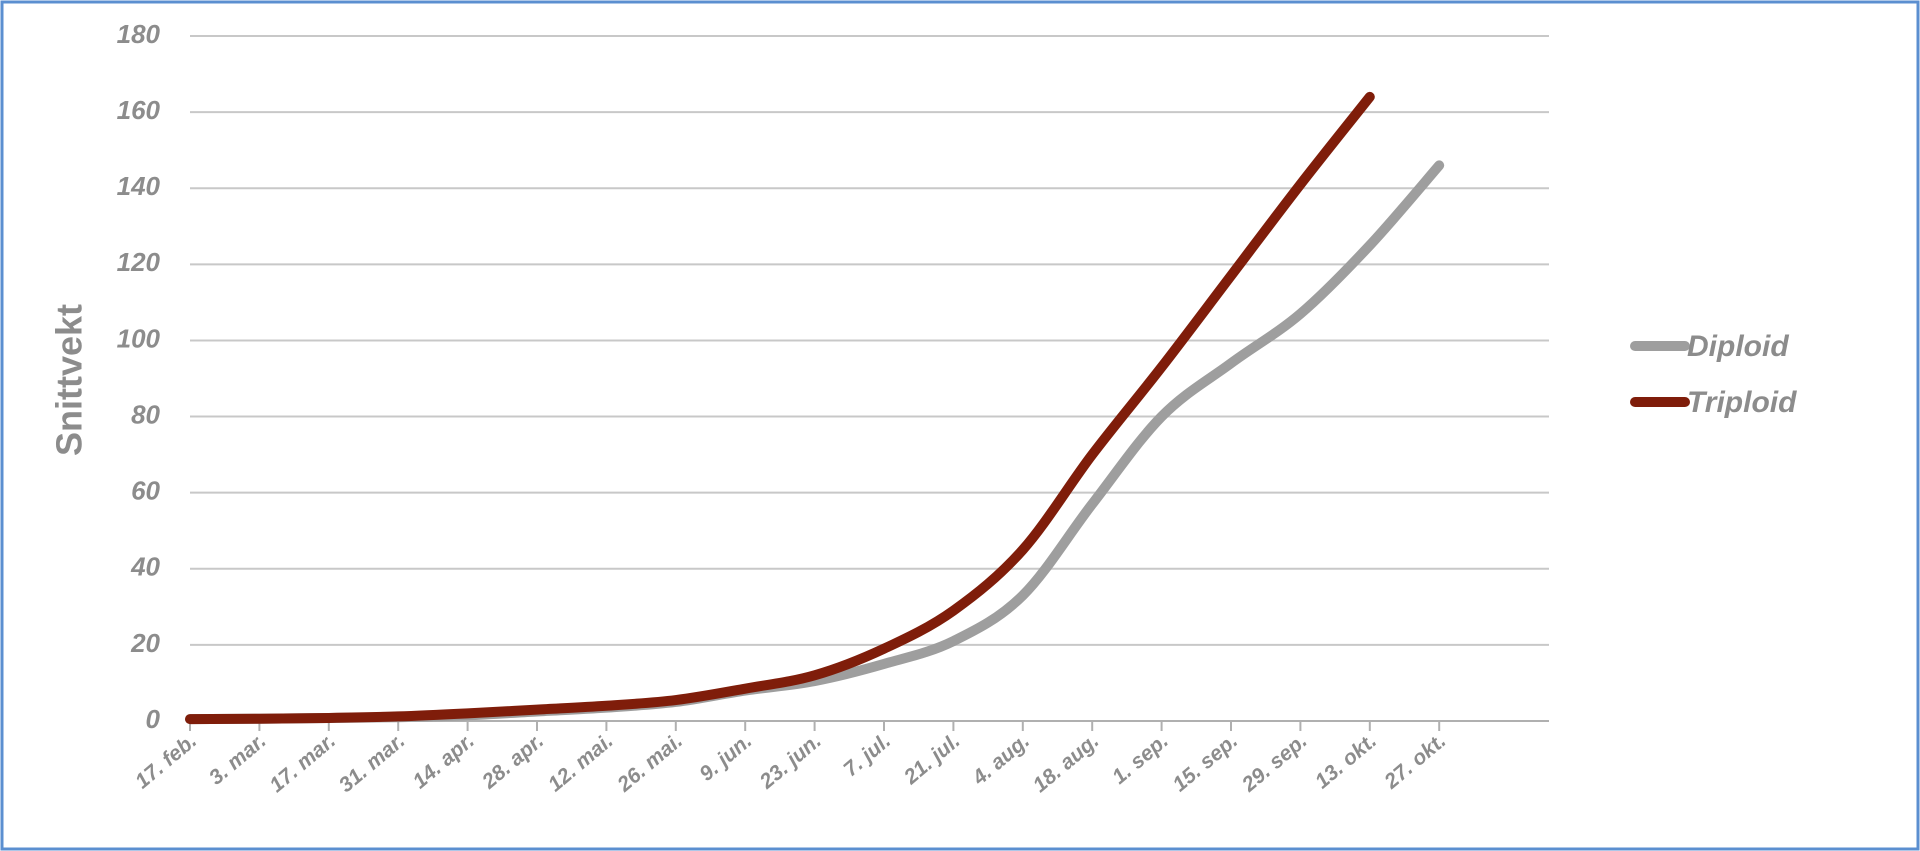 This screenshot has width=1920, height=851. I want to click on y-tick-label: 180, so click(139, 34).